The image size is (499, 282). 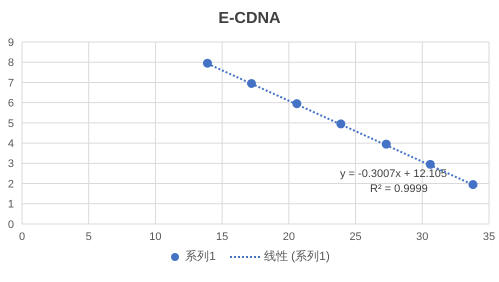 I want to click on chart-title: E-CDNA, so click(x=249, y=19).